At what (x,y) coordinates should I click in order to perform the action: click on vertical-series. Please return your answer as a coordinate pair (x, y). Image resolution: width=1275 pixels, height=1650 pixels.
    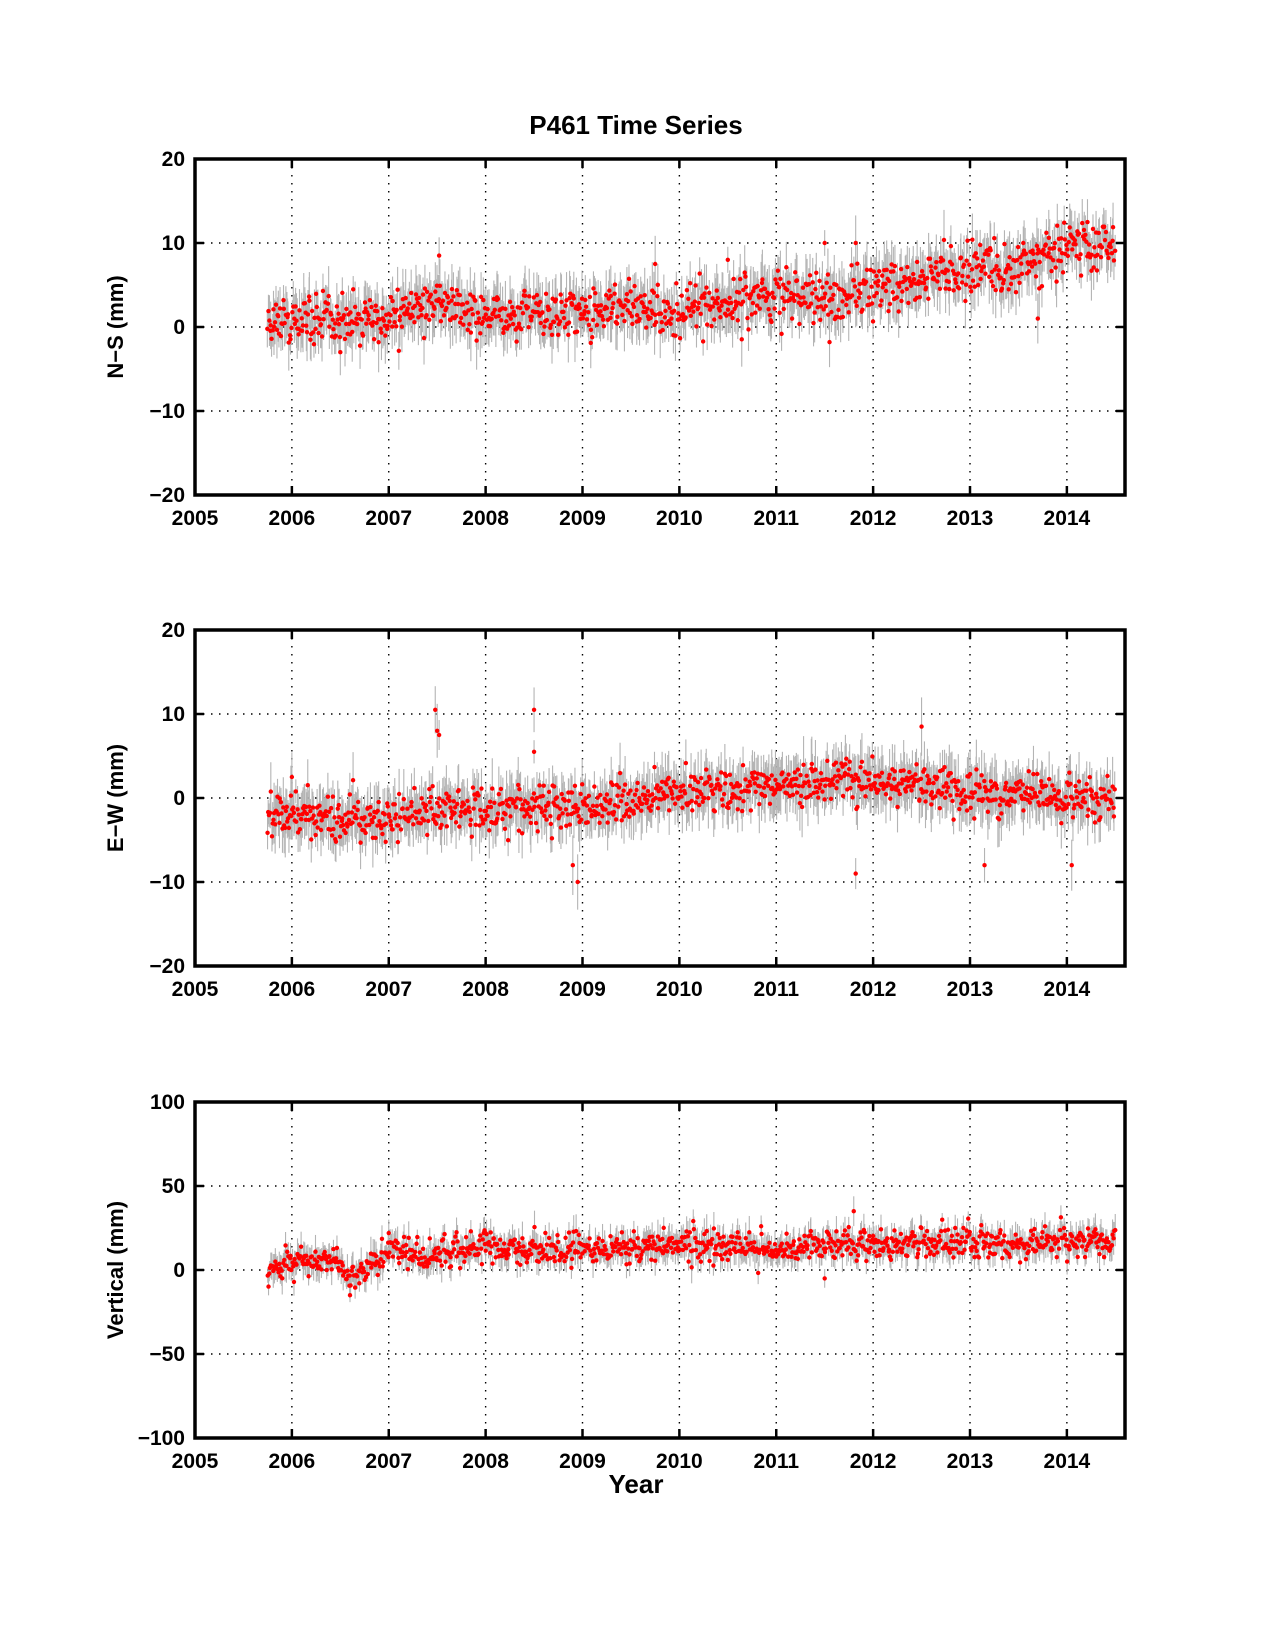
    Looking at the image, I should click on (691, 1249).